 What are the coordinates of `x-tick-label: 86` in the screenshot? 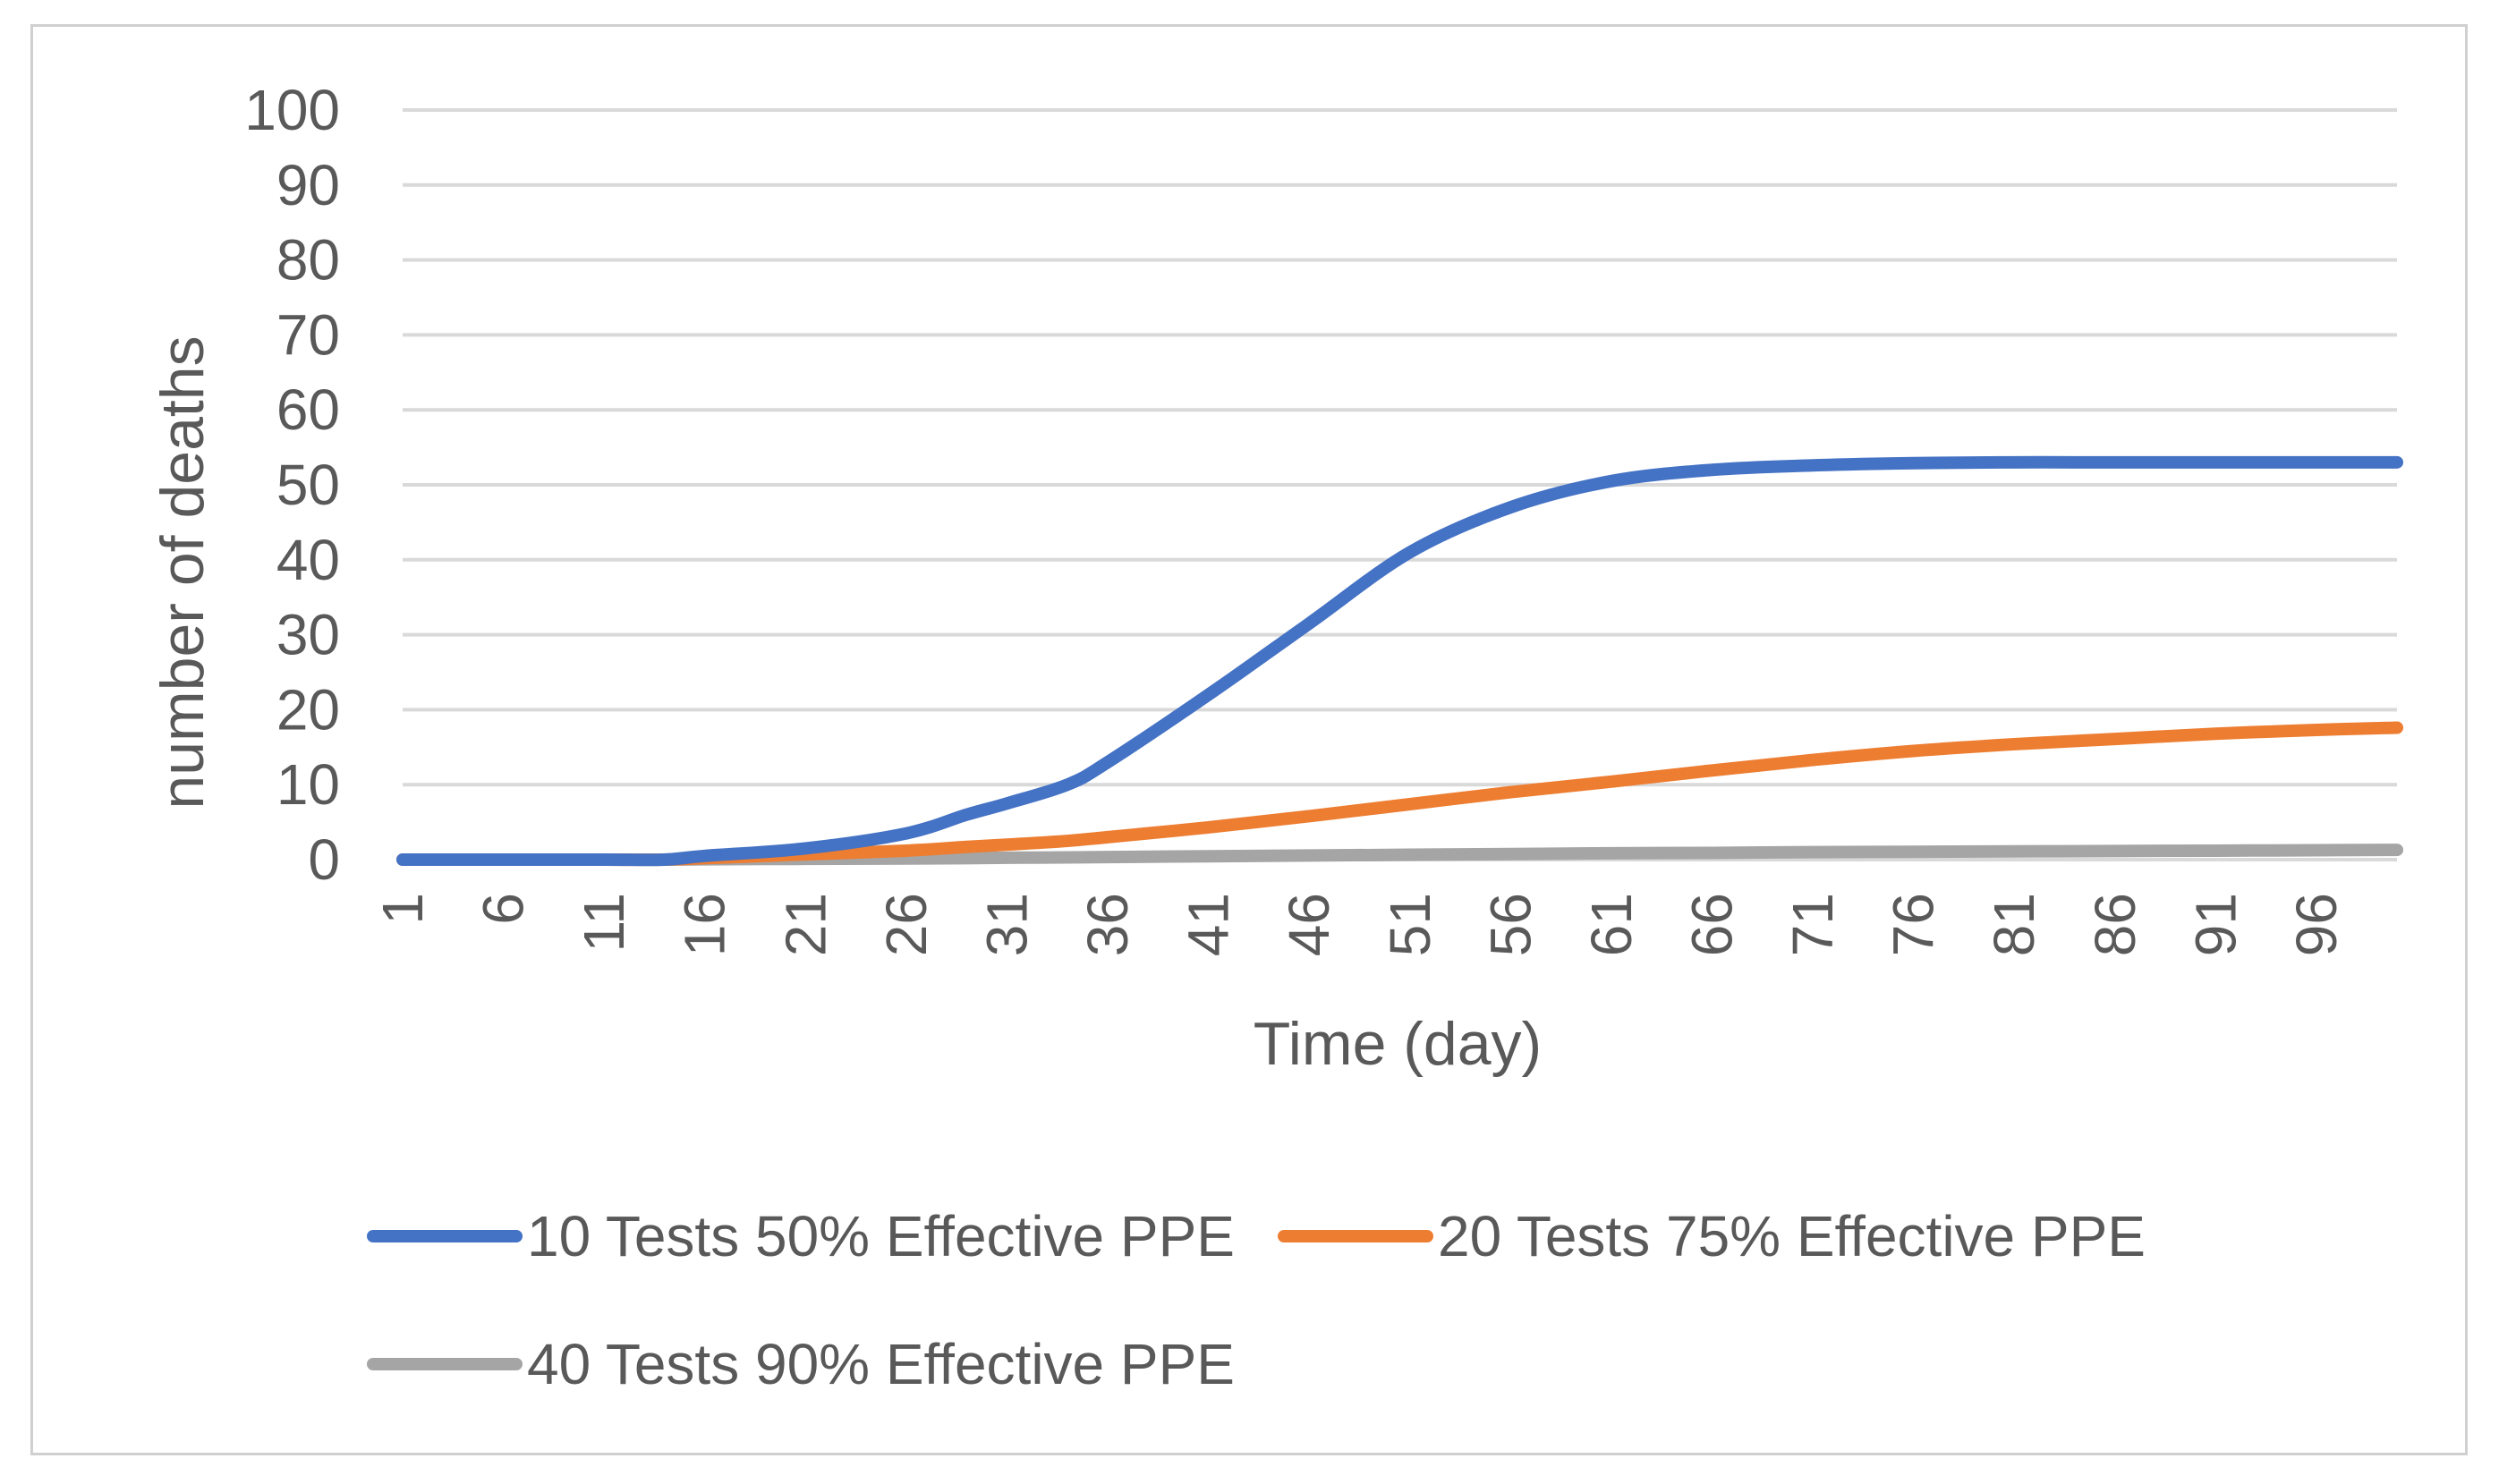 It's located at (2115, 924).